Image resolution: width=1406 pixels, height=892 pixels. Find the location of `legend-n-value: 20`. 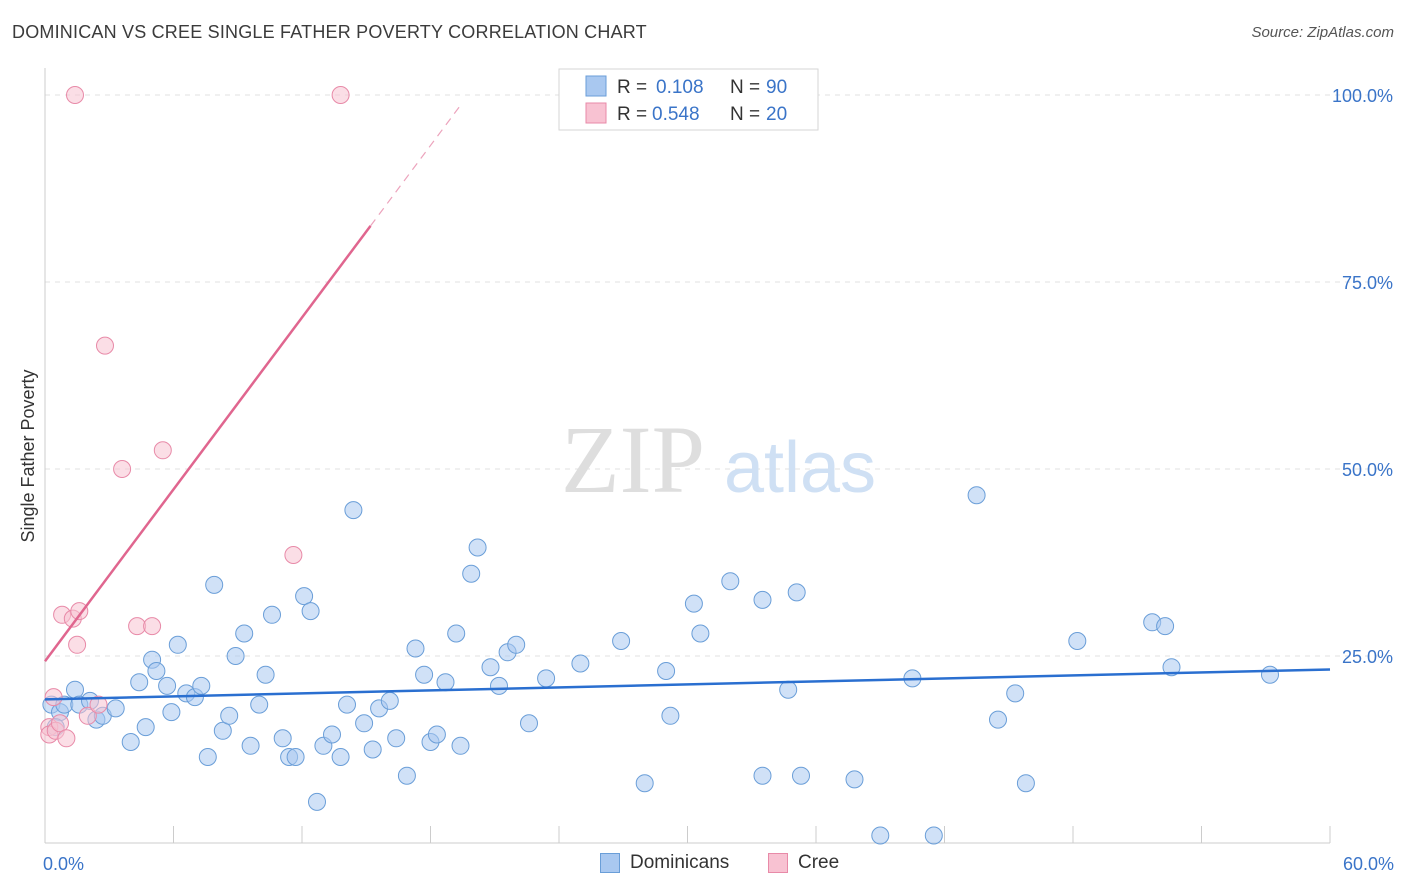

legend-n-value: 20 is located at coordinates (776, 114).